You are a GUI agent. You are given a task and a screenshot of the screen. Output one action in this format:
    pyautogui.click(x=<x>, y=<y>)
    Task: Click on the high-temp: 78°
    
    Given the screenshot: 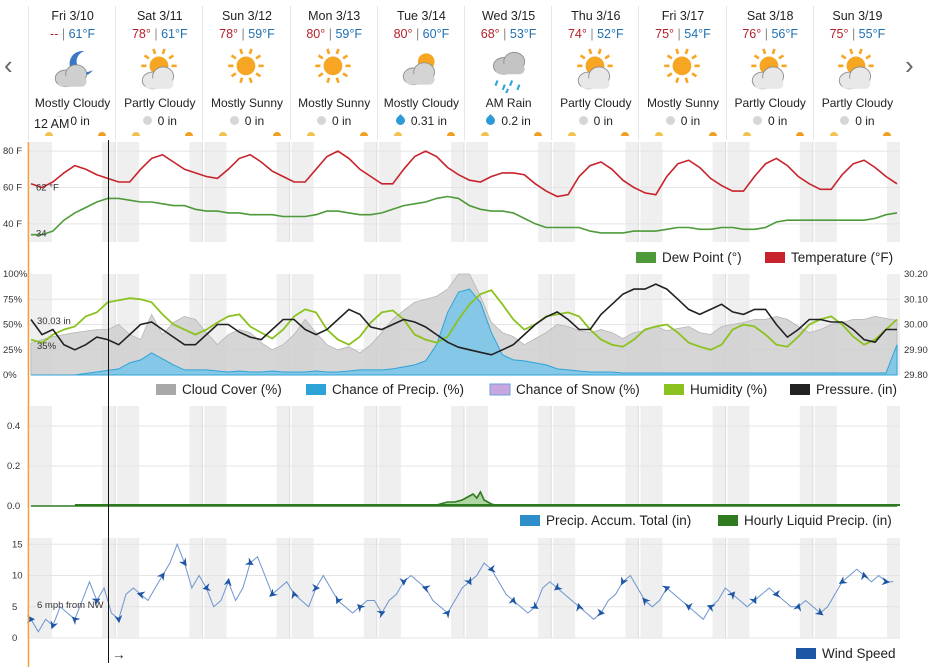 What is the action you would take?
    pyautogui.click(x=141, y=34)
    